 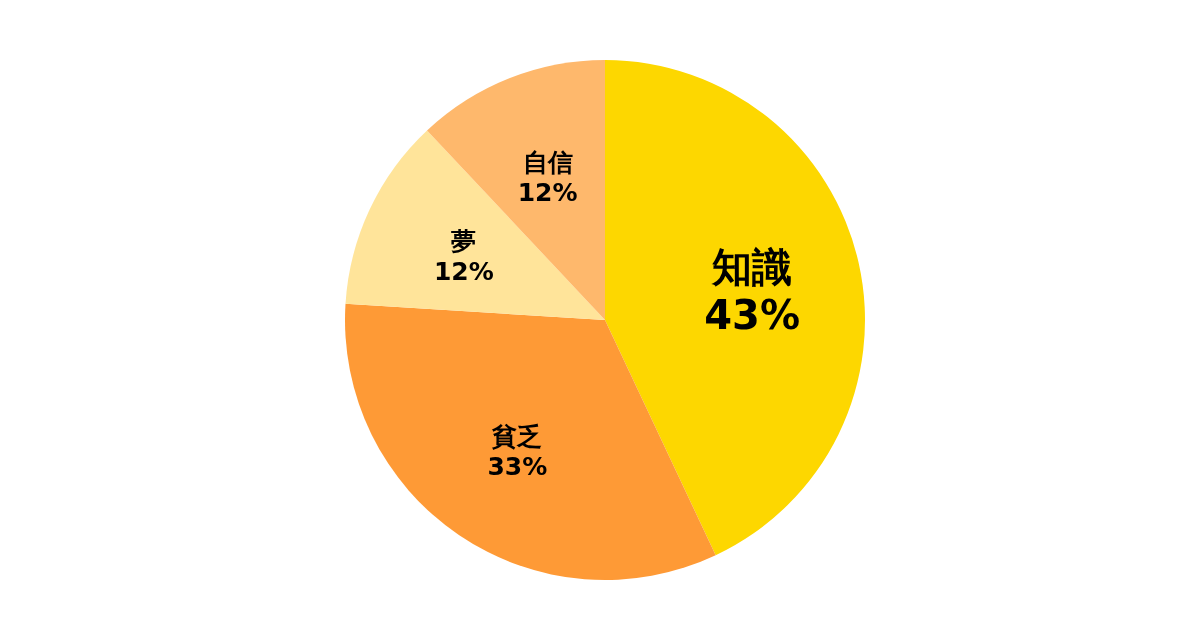 I want to click on data-label: 43%, so click(x=752, y=315).